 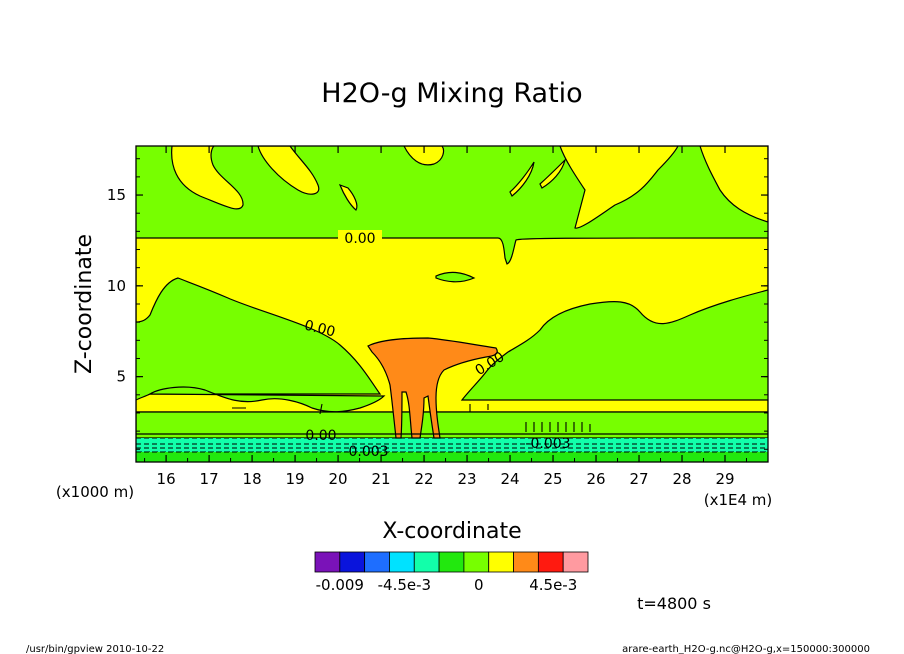 I want to click on x-tick-label: 28, so click(x=681, y=479).